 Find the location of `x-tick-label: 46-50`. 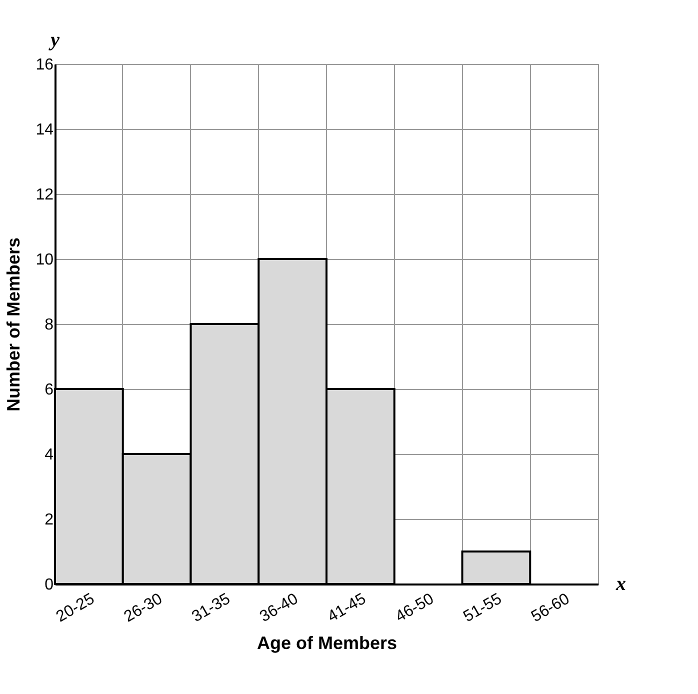

x-tick-label: 46-50 is located at coordinates (414, 608).